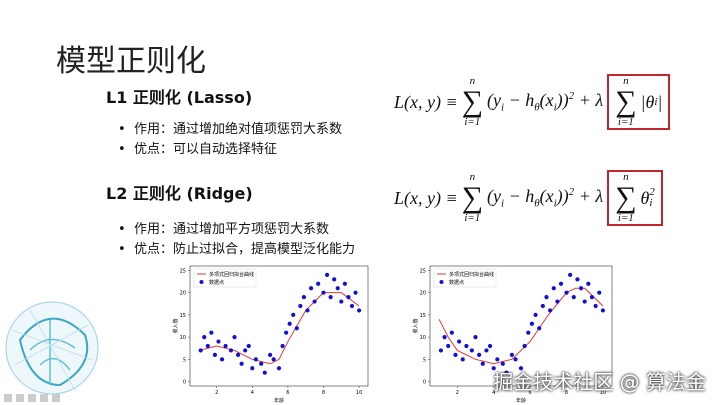 This screenshot has height=405, width=720. Describe the element at coordinates (423, 316) in the screenshot. I see `y-tick-label: 15` at that location.